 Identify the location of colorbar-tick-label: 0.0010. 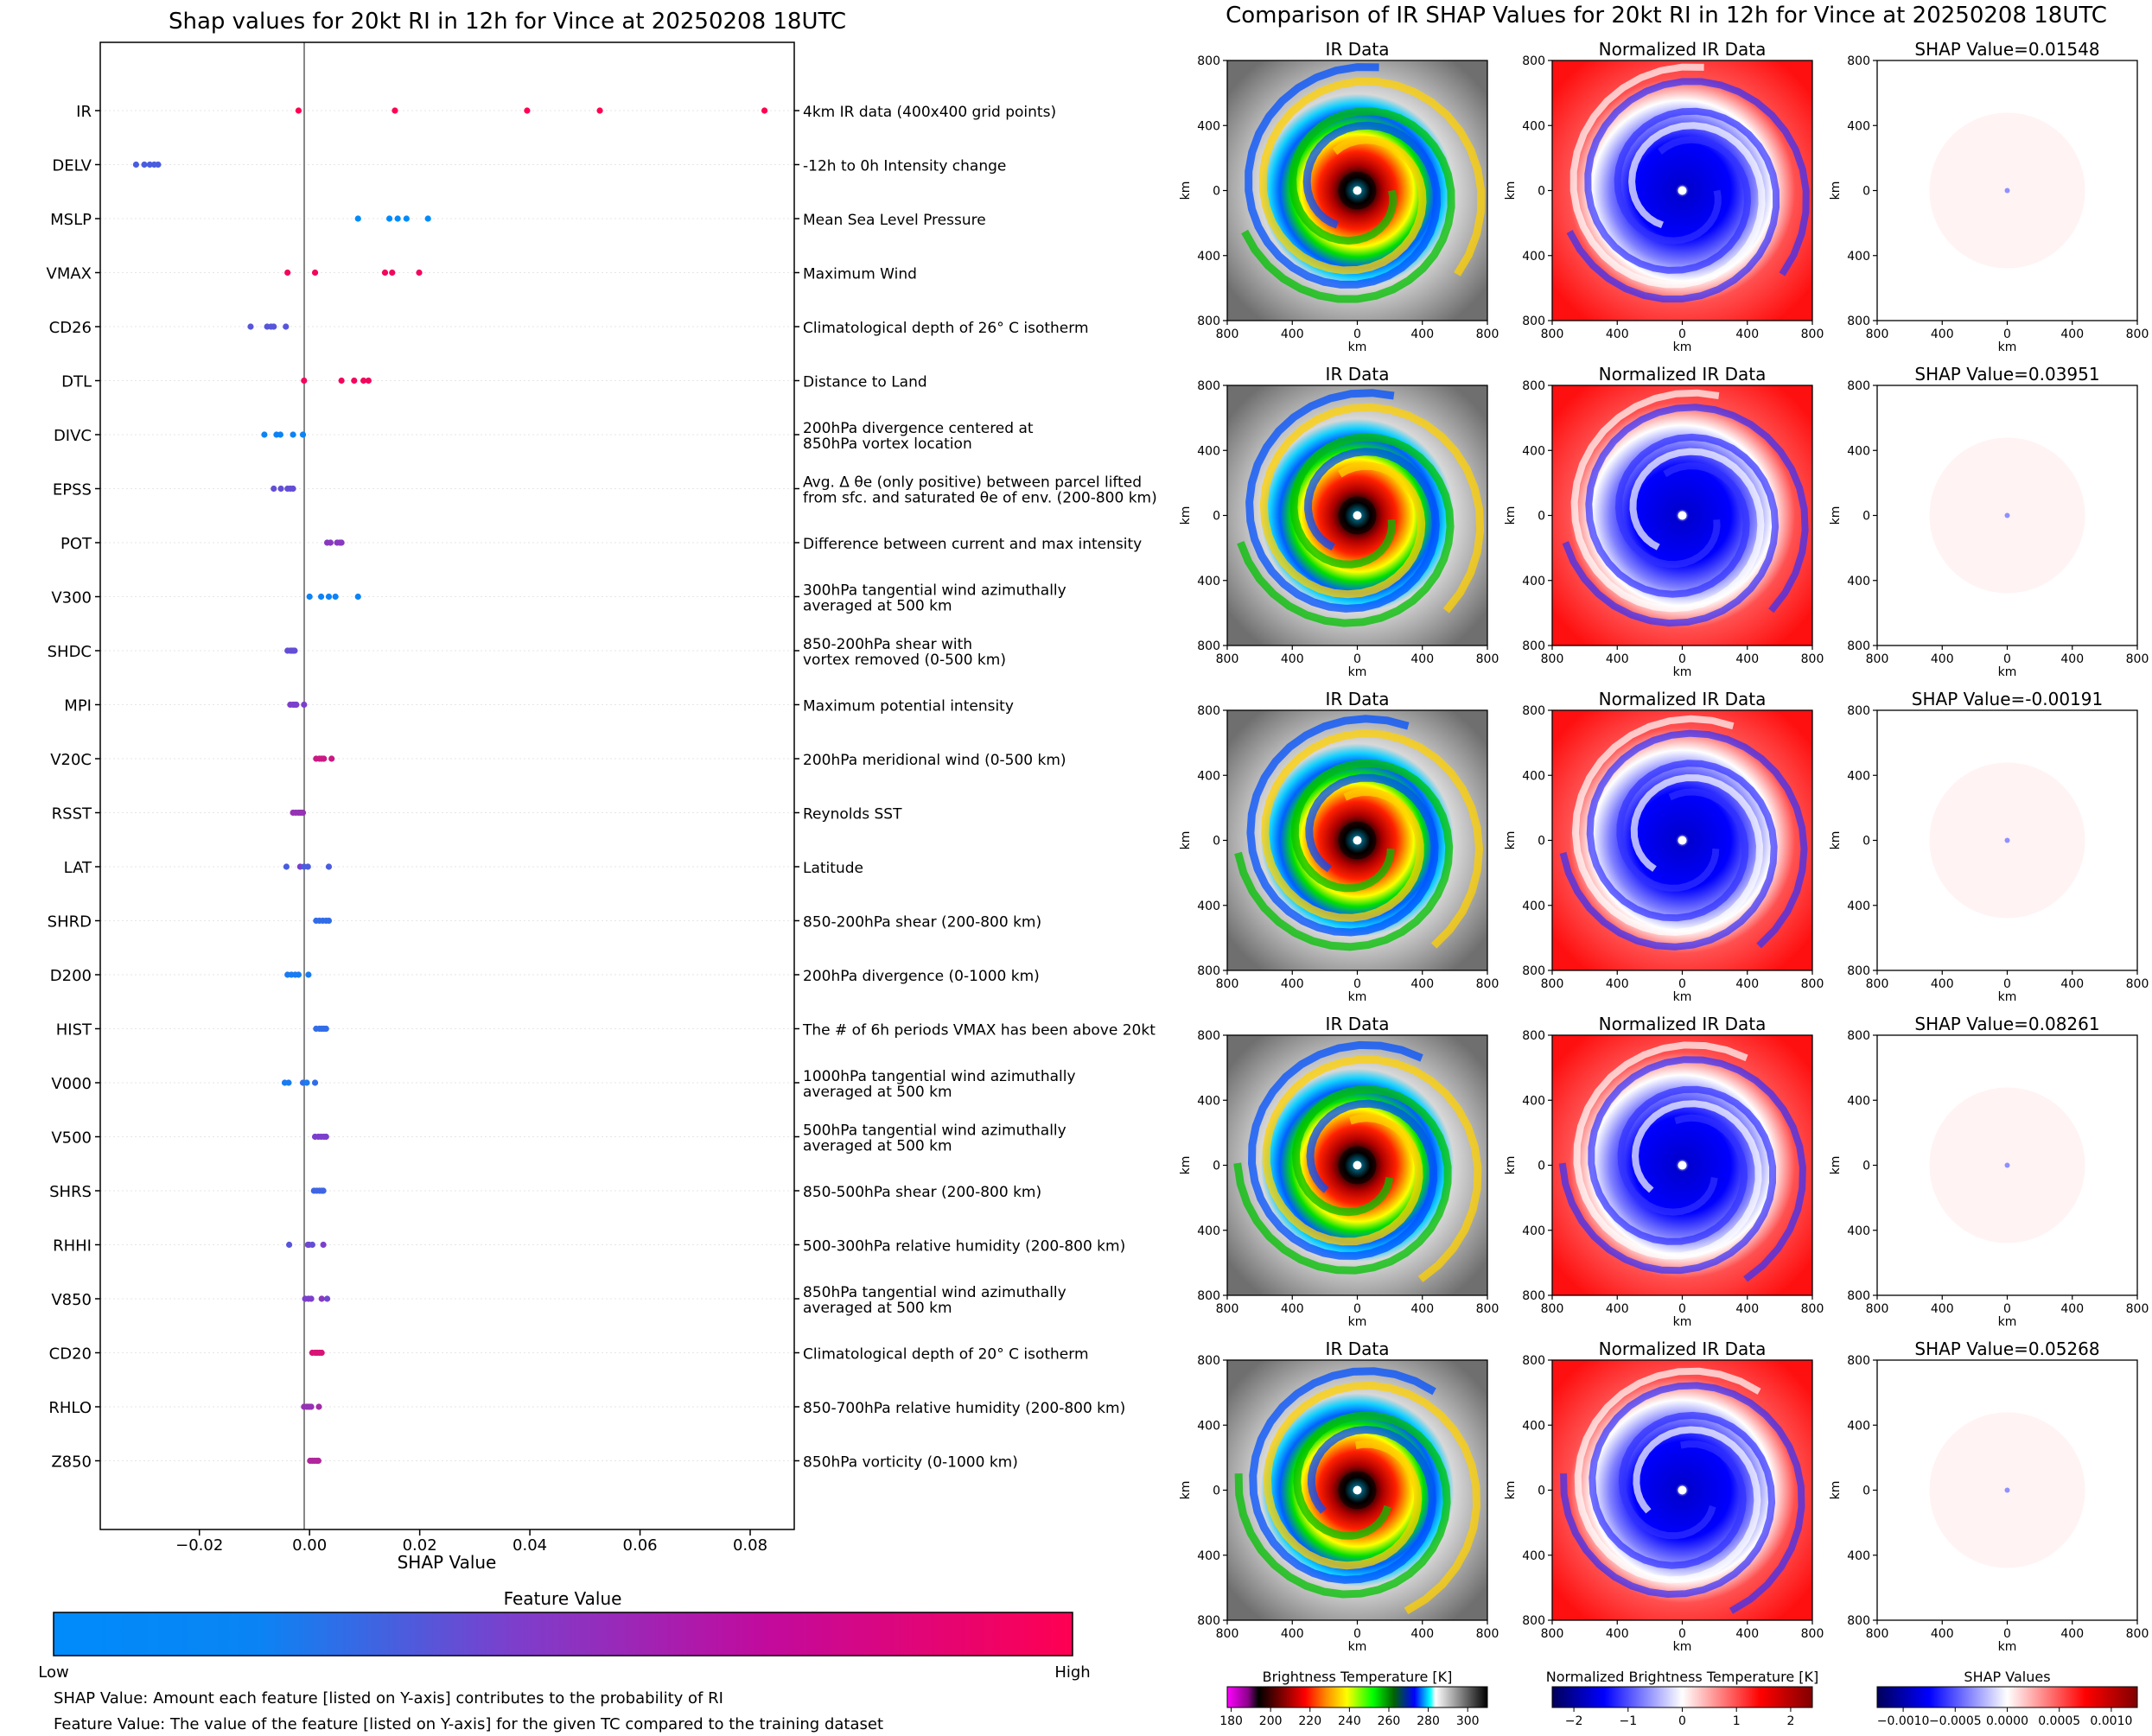
(2111, 1721).